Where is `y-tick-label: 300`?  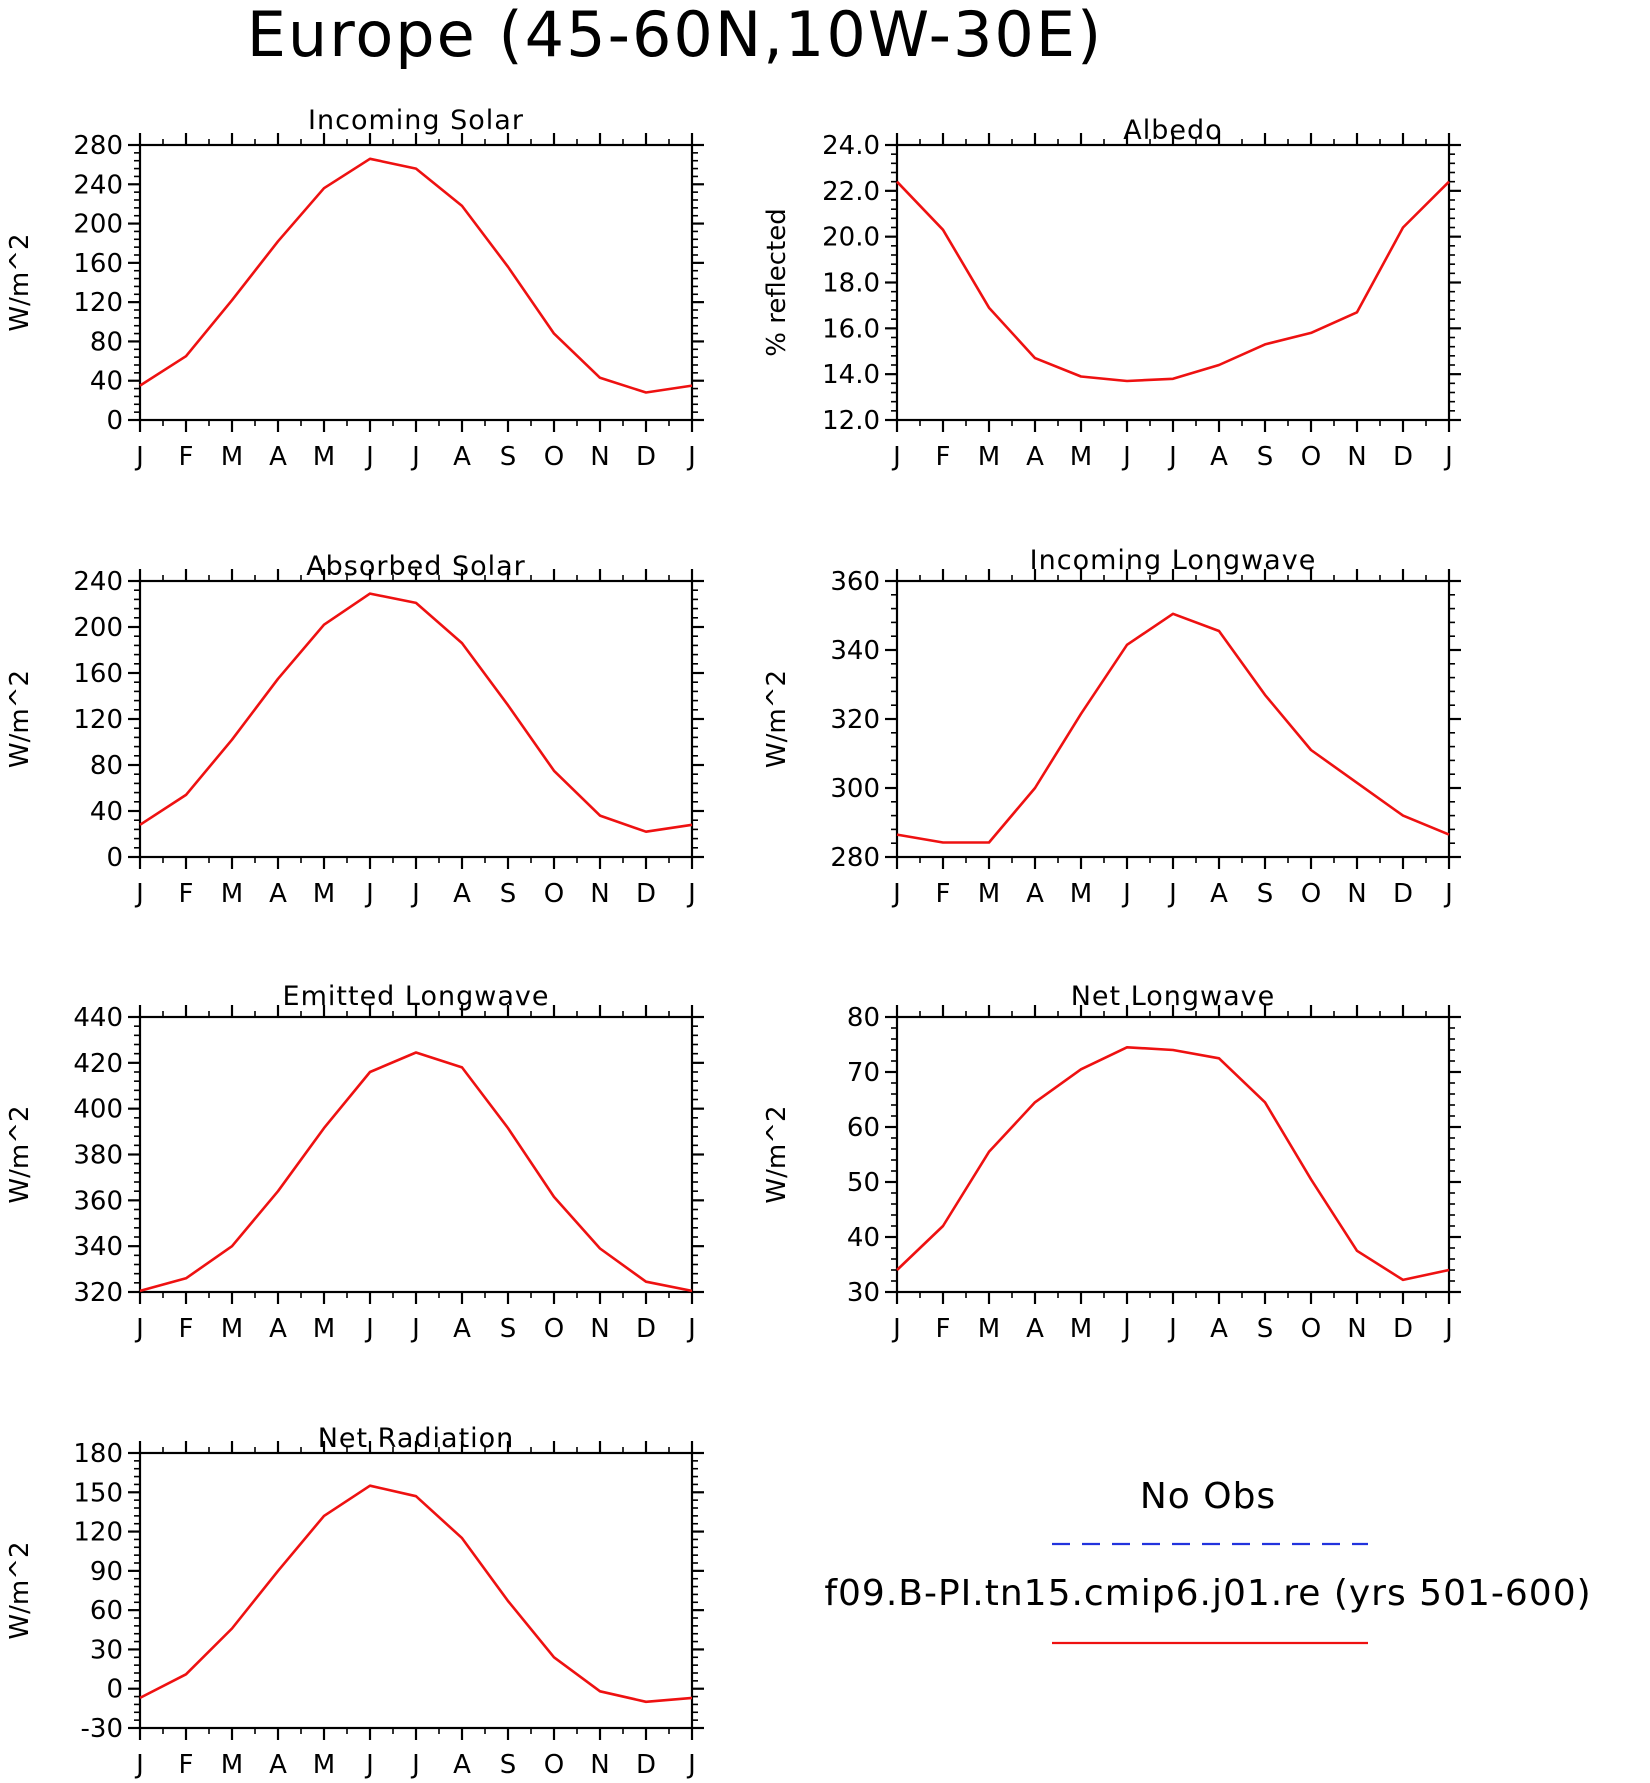 y-tick-label: 300 is located at coordinates (855, 789).